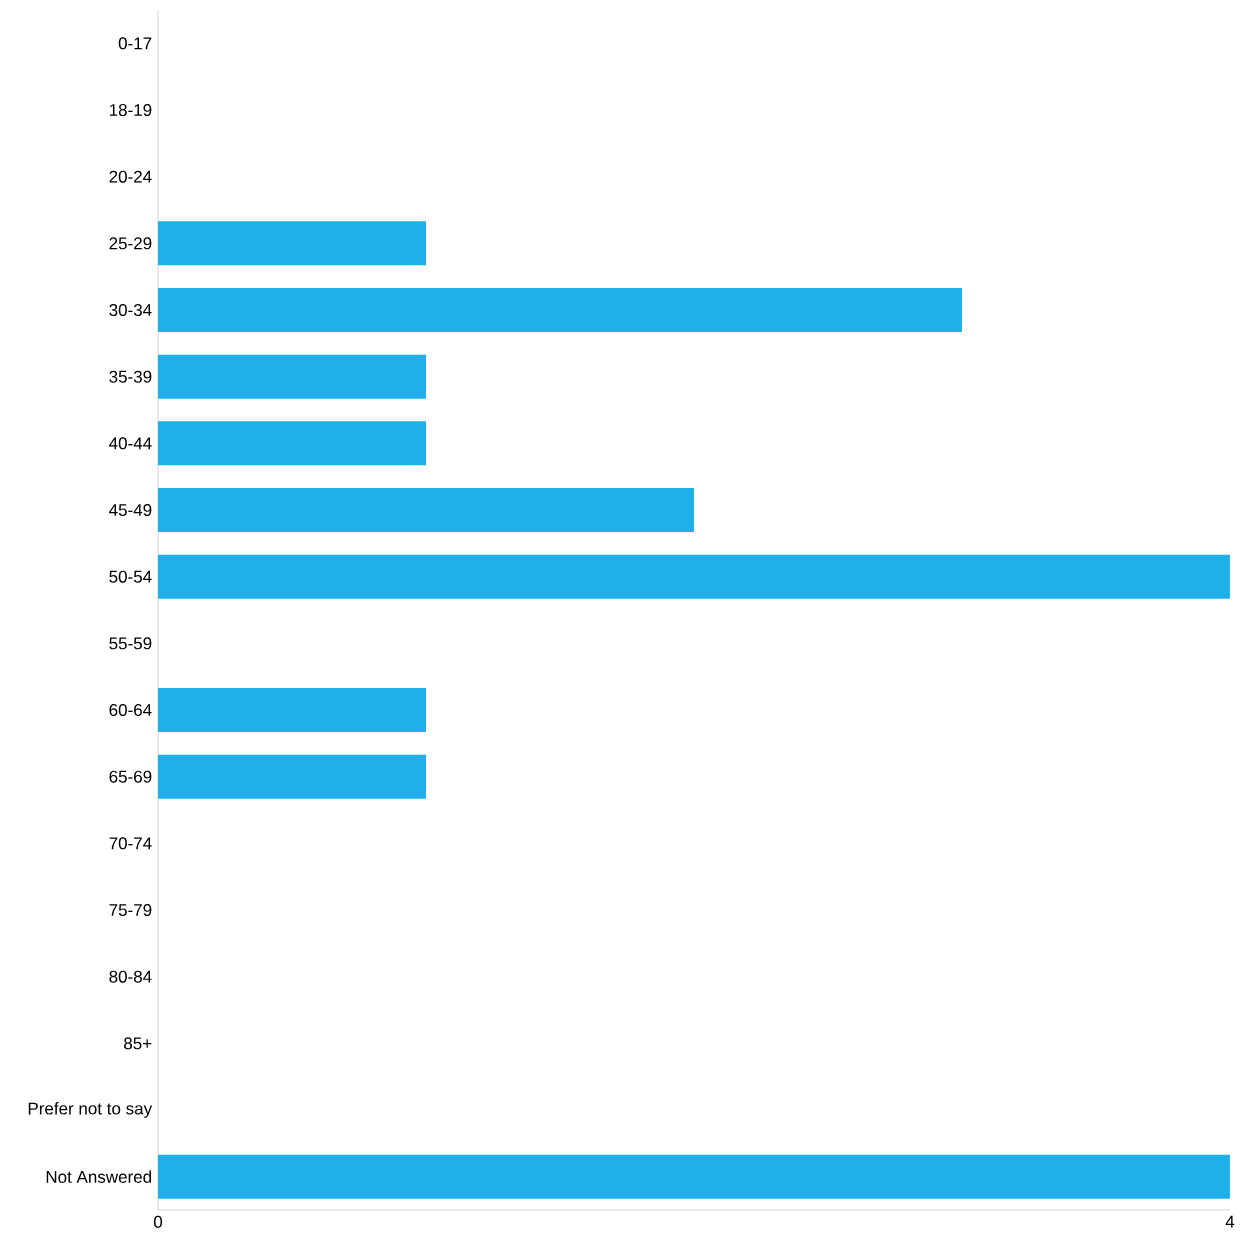  What do you see at coordinates (130, 310) in the screenshot?
I see `y-tick-label: 30-34` at bounding box center [130, 310].